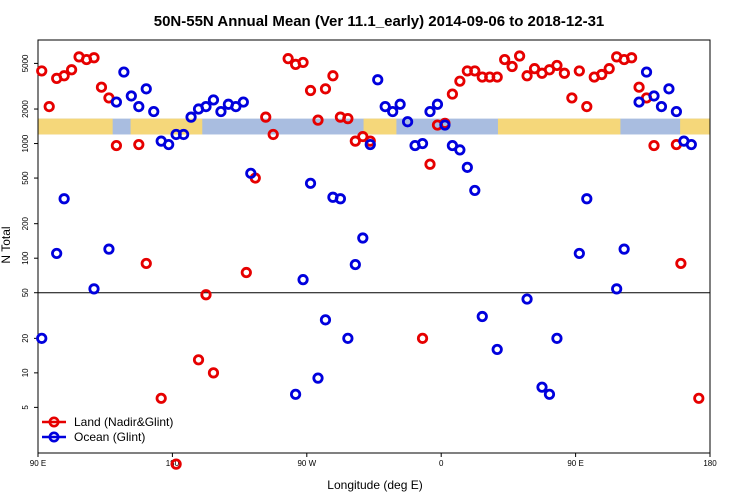 This screenshot has width=750, height=500. Describe the element at coordinates (25, 407) in the screenshot. I see `y-tick-label: 5` at that location.